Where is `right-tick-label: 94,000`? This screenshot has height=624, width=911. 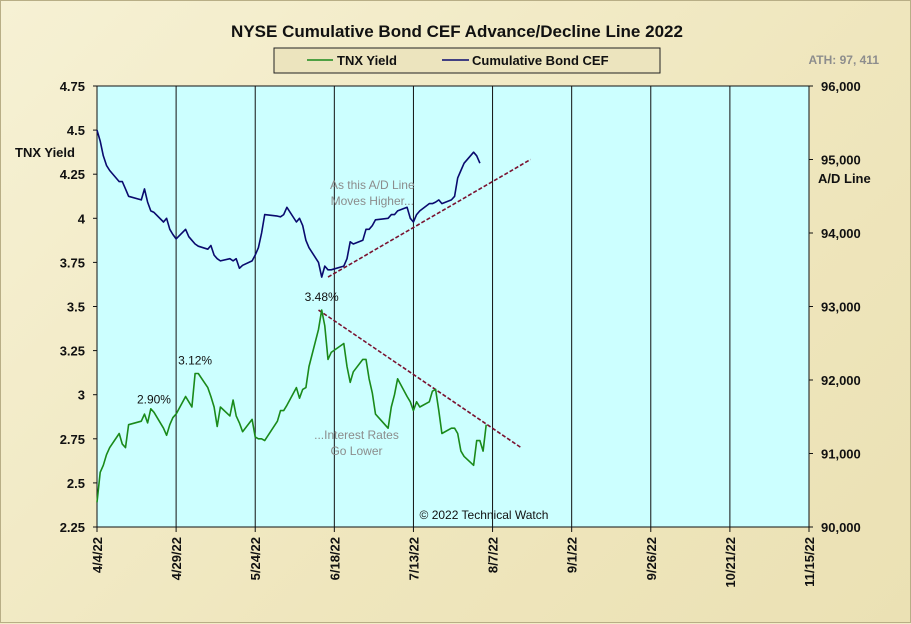
right-tick-label: 94,000 is located at coordinates (841, 233).